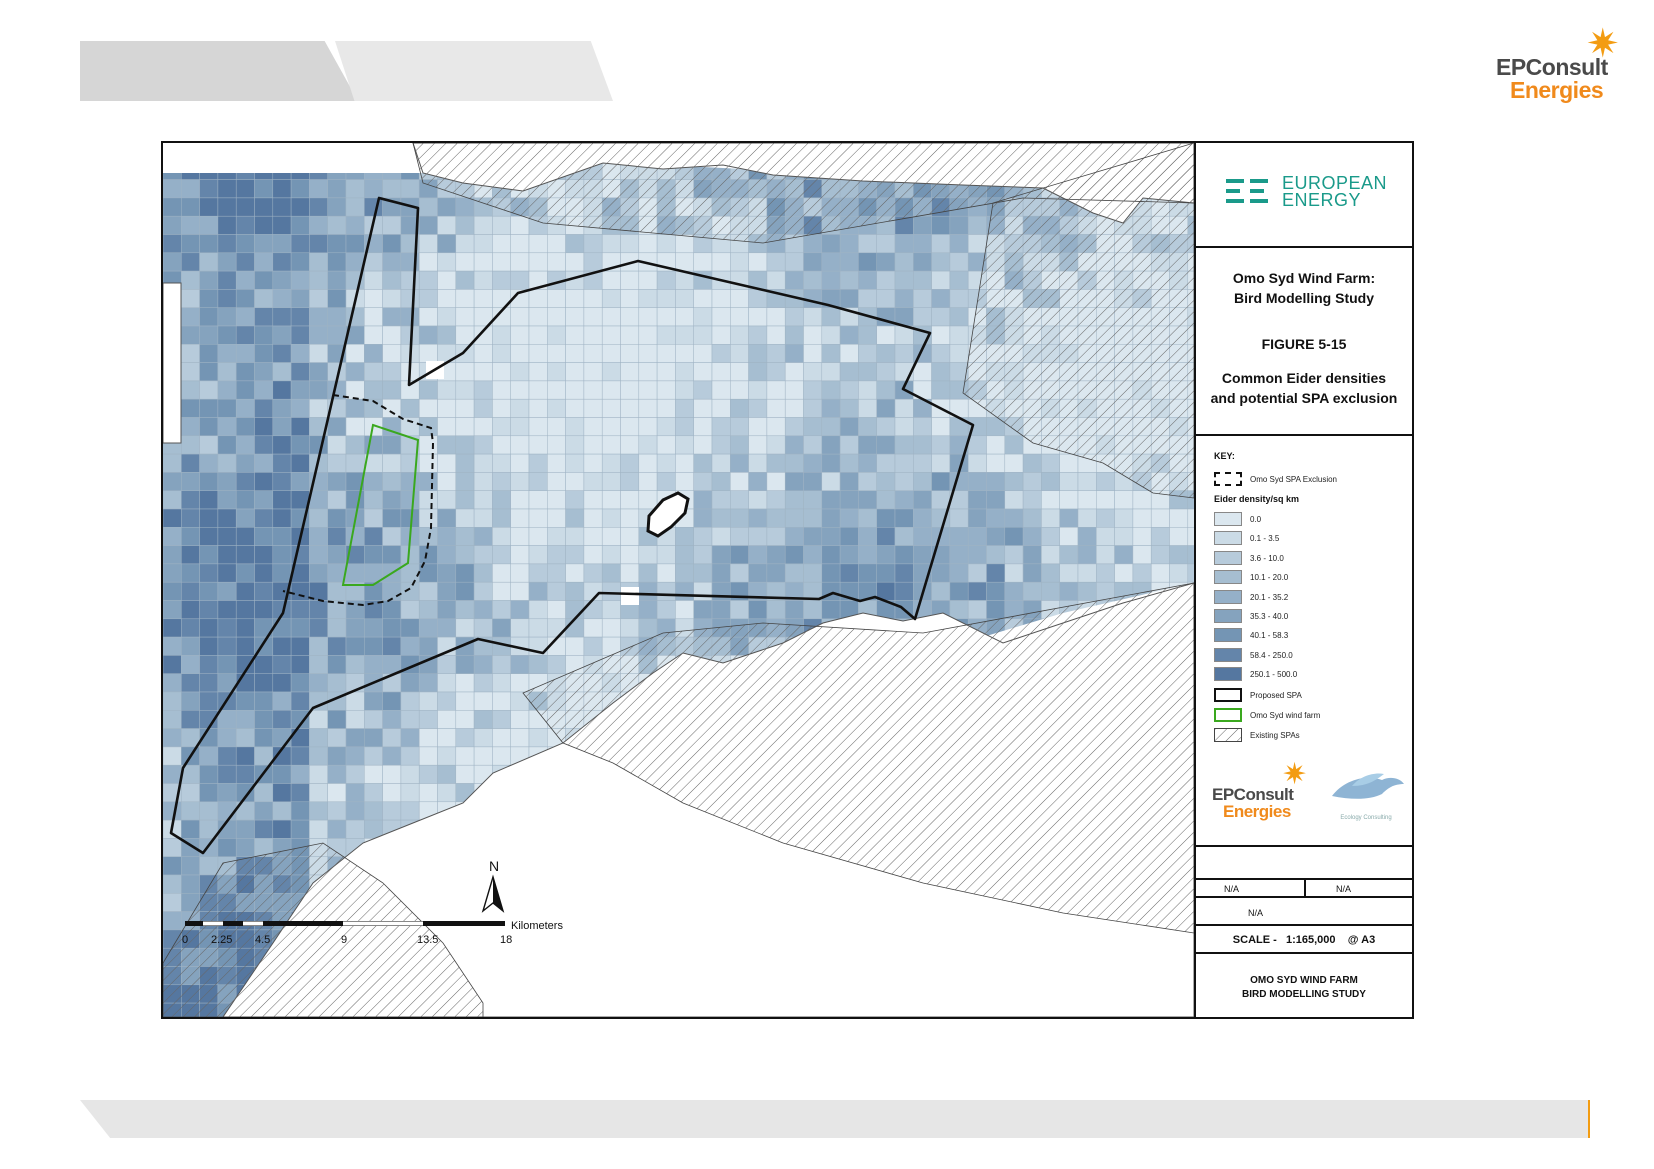 This screenshot has height=1169, width=1654. I want to click on sun-star-icon: ✷, so click(1295, 774).